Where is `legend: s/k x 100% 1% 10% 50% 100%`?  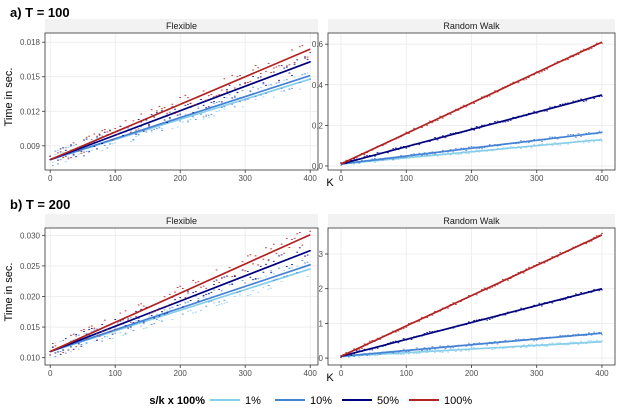
legend: s/k x 100% 1% 10% 50% 100% is located at coordinates (310, 401).